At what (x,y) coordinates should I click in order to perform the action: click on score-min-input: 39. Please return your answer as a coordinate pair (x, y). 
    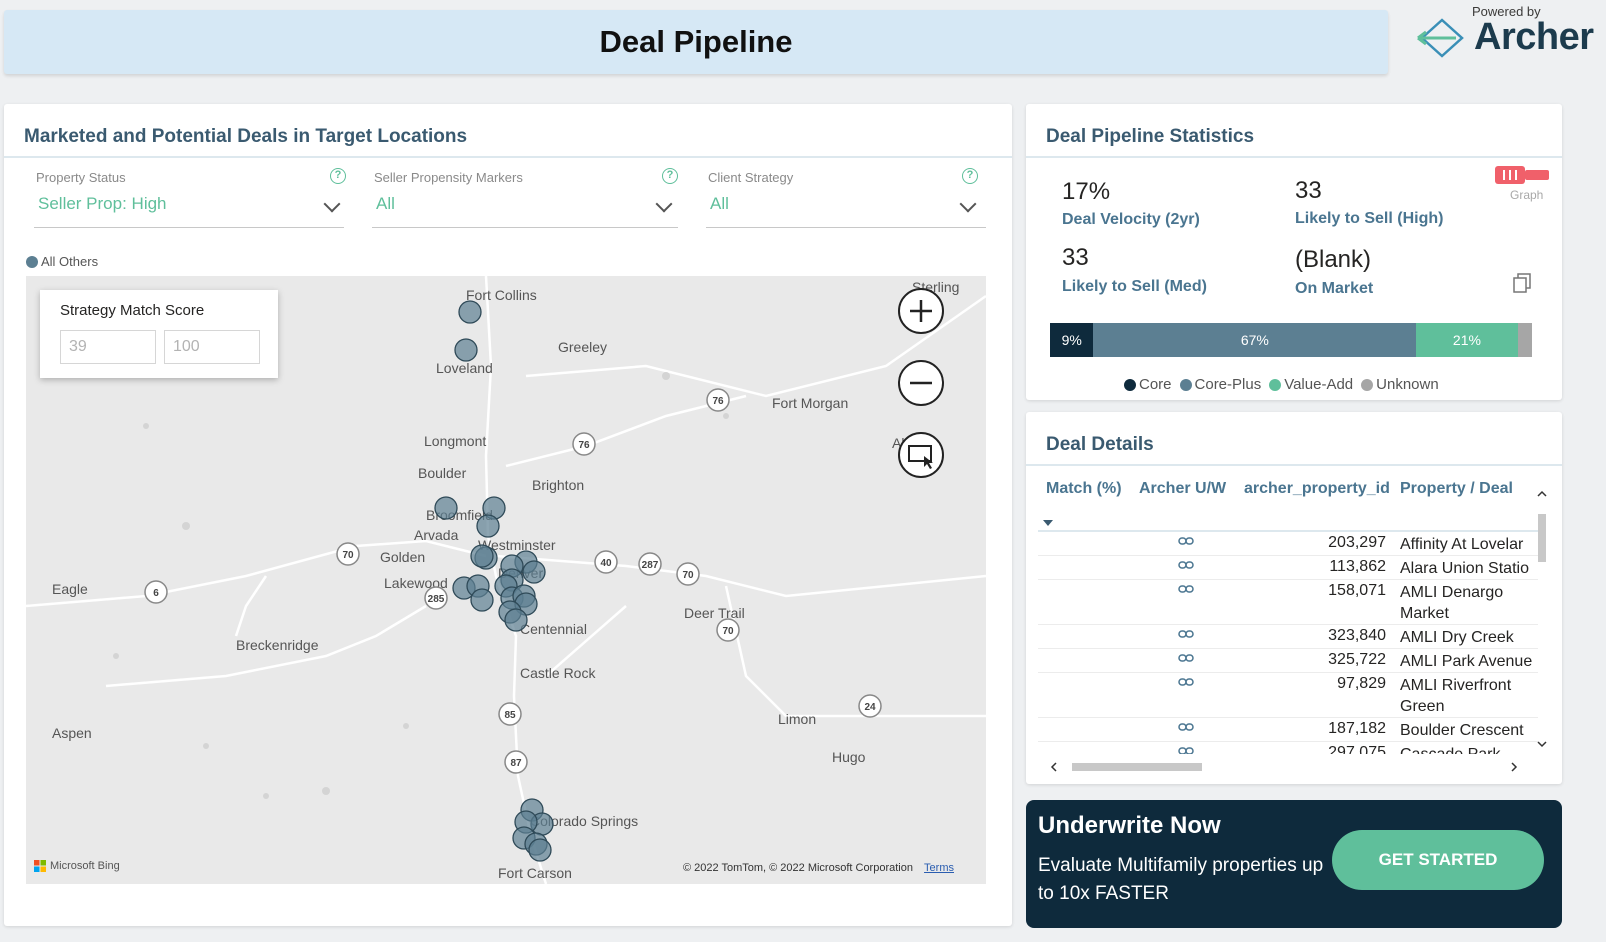
    Looking at the image, I should click on (108, 347).